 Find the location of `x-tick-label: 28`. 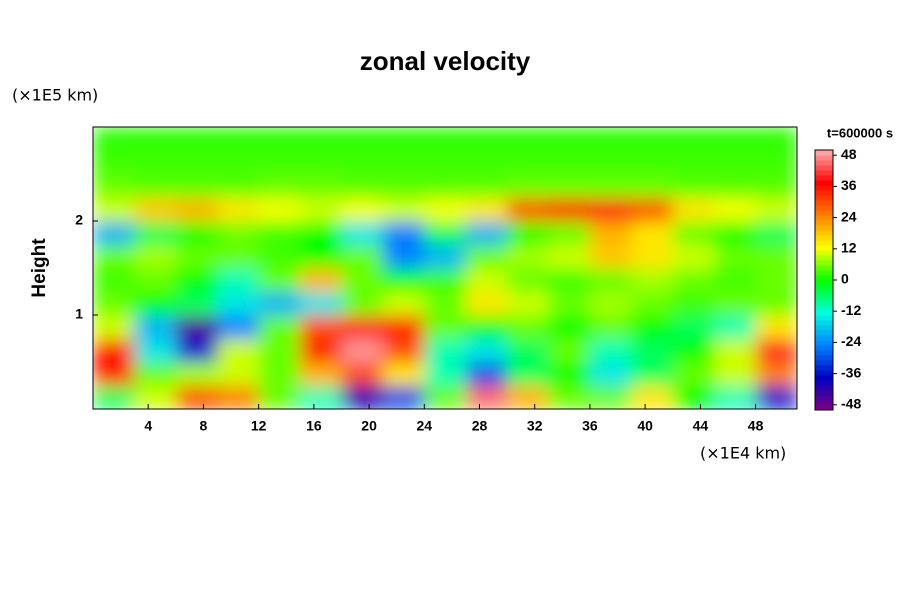

x-tick-label: 28 is located at coordinates (480, 426).